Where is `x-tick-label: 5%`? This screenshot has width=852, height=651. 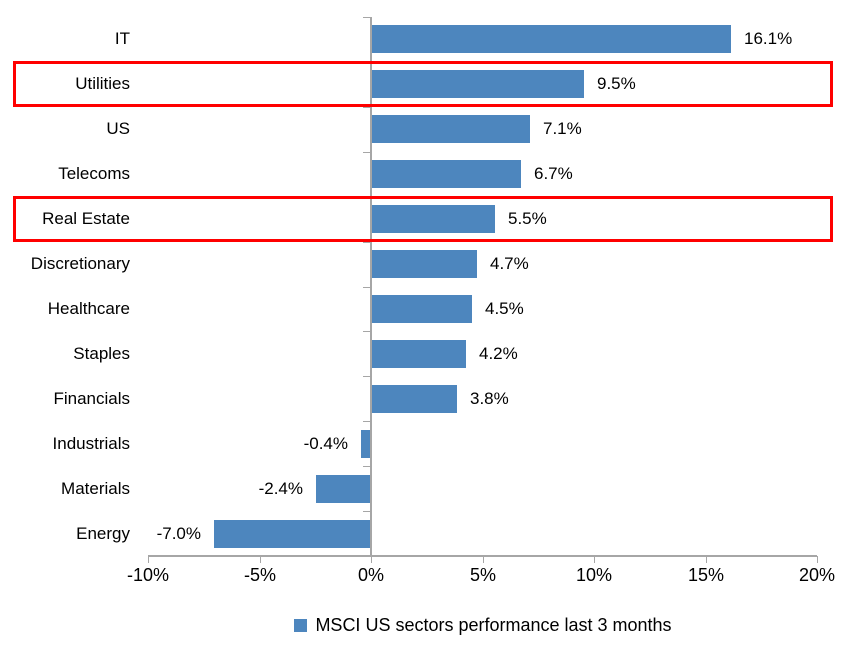
x-tick-label: 5% is located at coordinates (482, 575).